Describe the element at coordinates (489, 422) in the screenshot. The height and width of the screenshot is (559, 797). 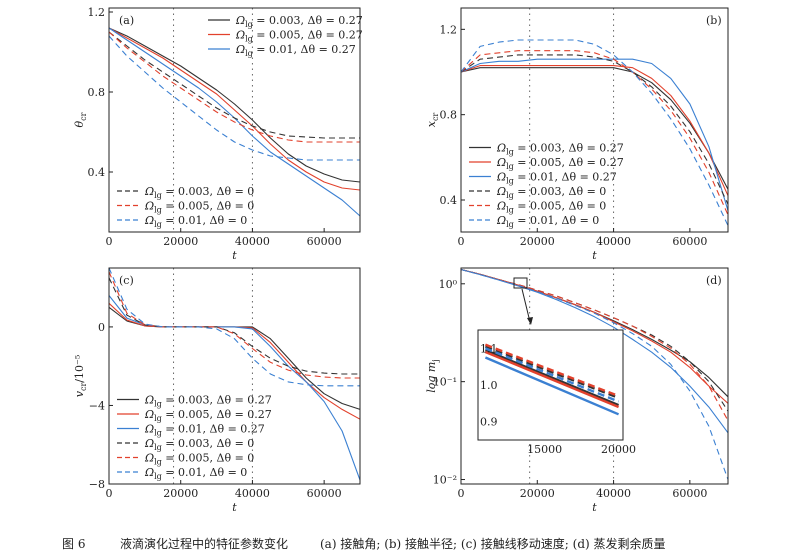
I see `inset-y-tick-label: 0.9` at that location.